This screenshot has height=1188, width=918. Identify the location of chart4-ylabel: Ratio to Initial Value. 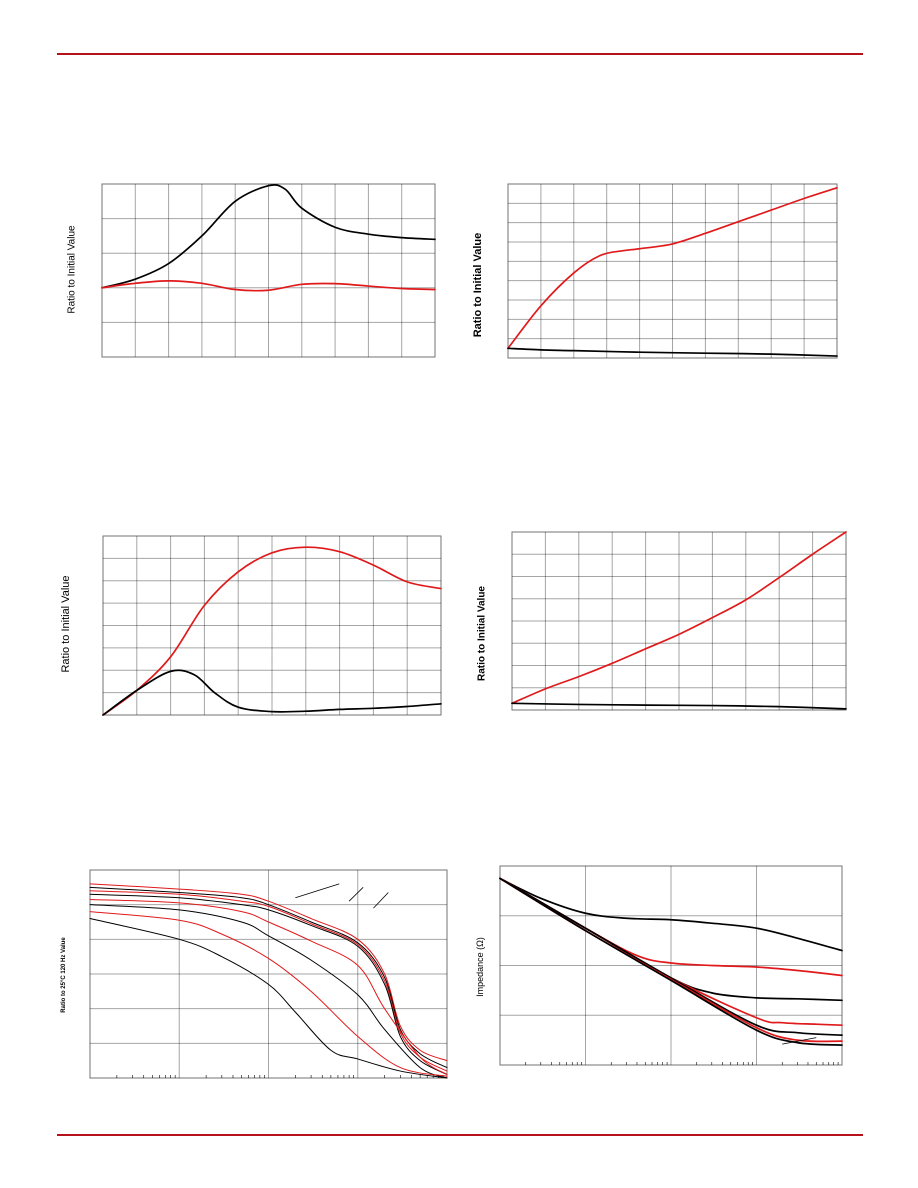
(482, 634).